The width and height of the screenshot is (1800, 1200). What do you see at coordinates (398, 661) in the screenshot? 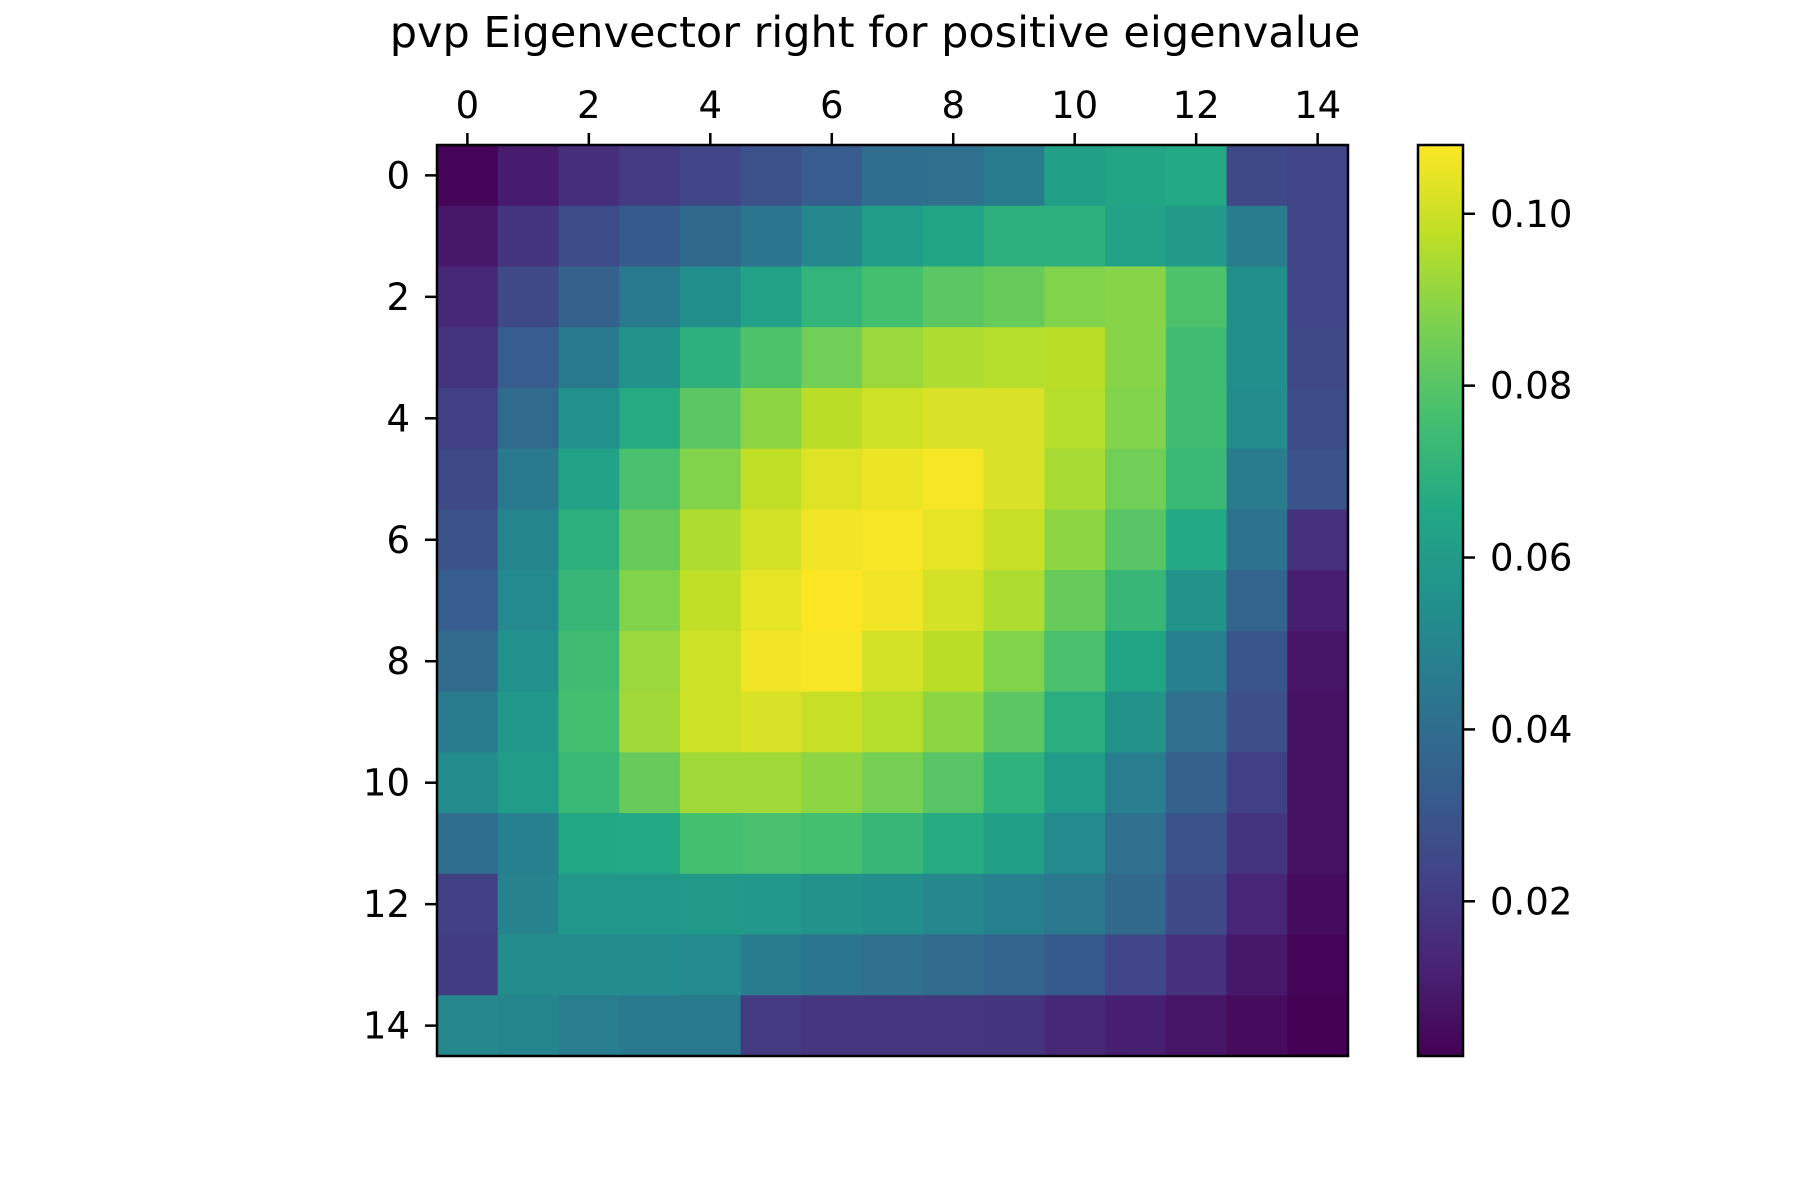
I see `y-tick-label: 8` at bounding box center [398, 661].